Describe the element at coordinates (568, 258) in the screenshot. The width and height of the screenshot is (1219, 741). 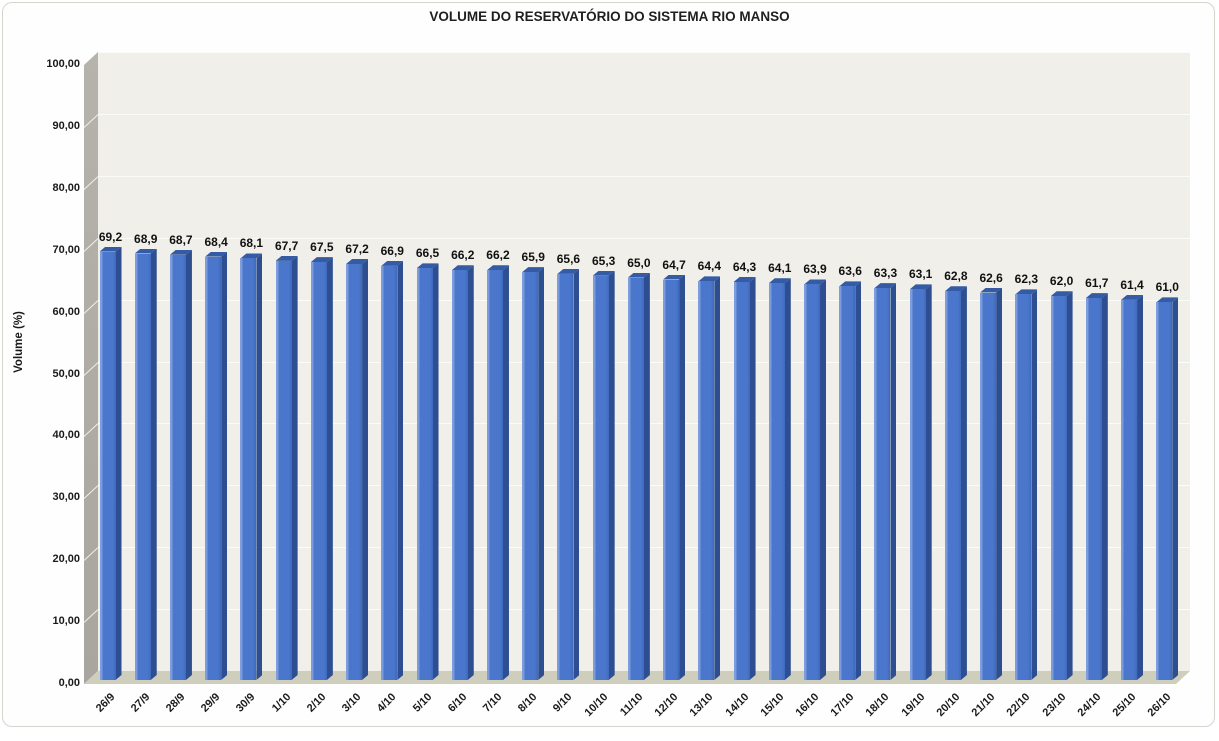
I see `bar-value-label: 65,6` at that location.